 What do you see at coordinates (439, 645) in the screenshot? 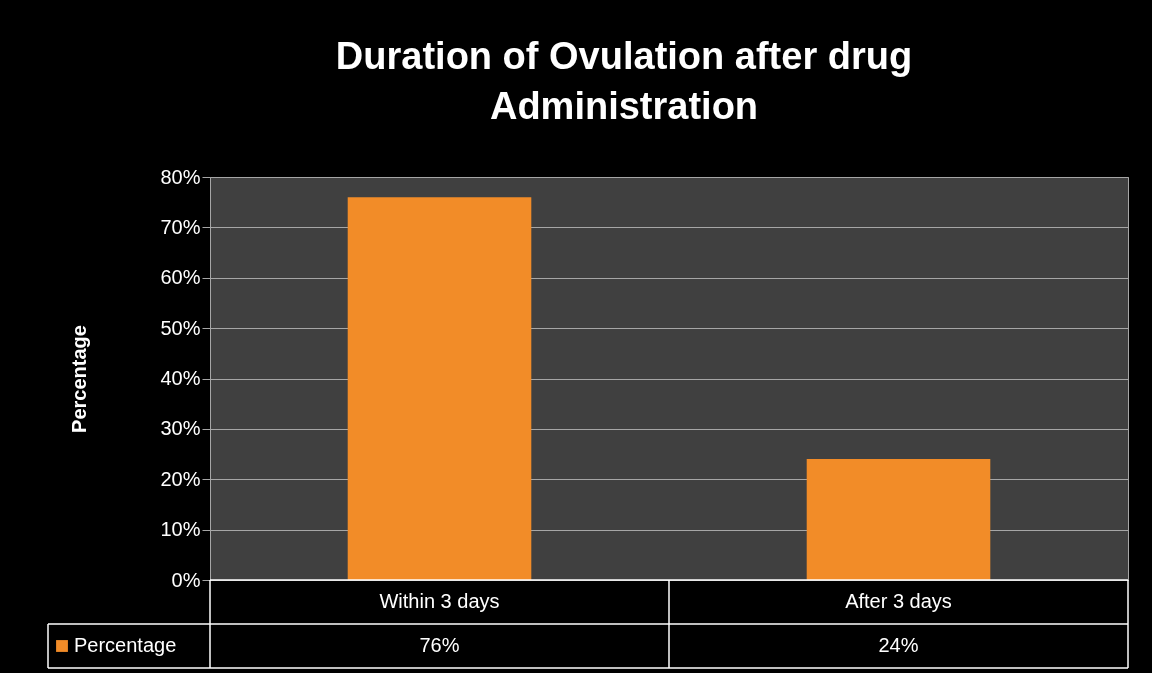
I see `data-label: 76%` at bounding box center [439, 645].